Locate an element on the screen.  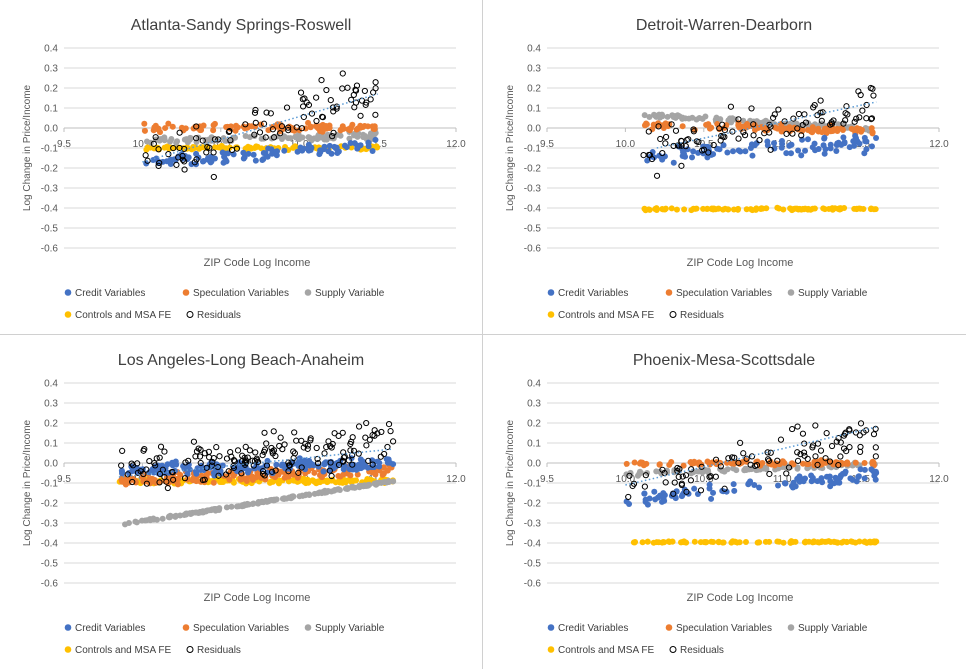
x-tick-label: 11.0 is located at coordinates (782, 479).